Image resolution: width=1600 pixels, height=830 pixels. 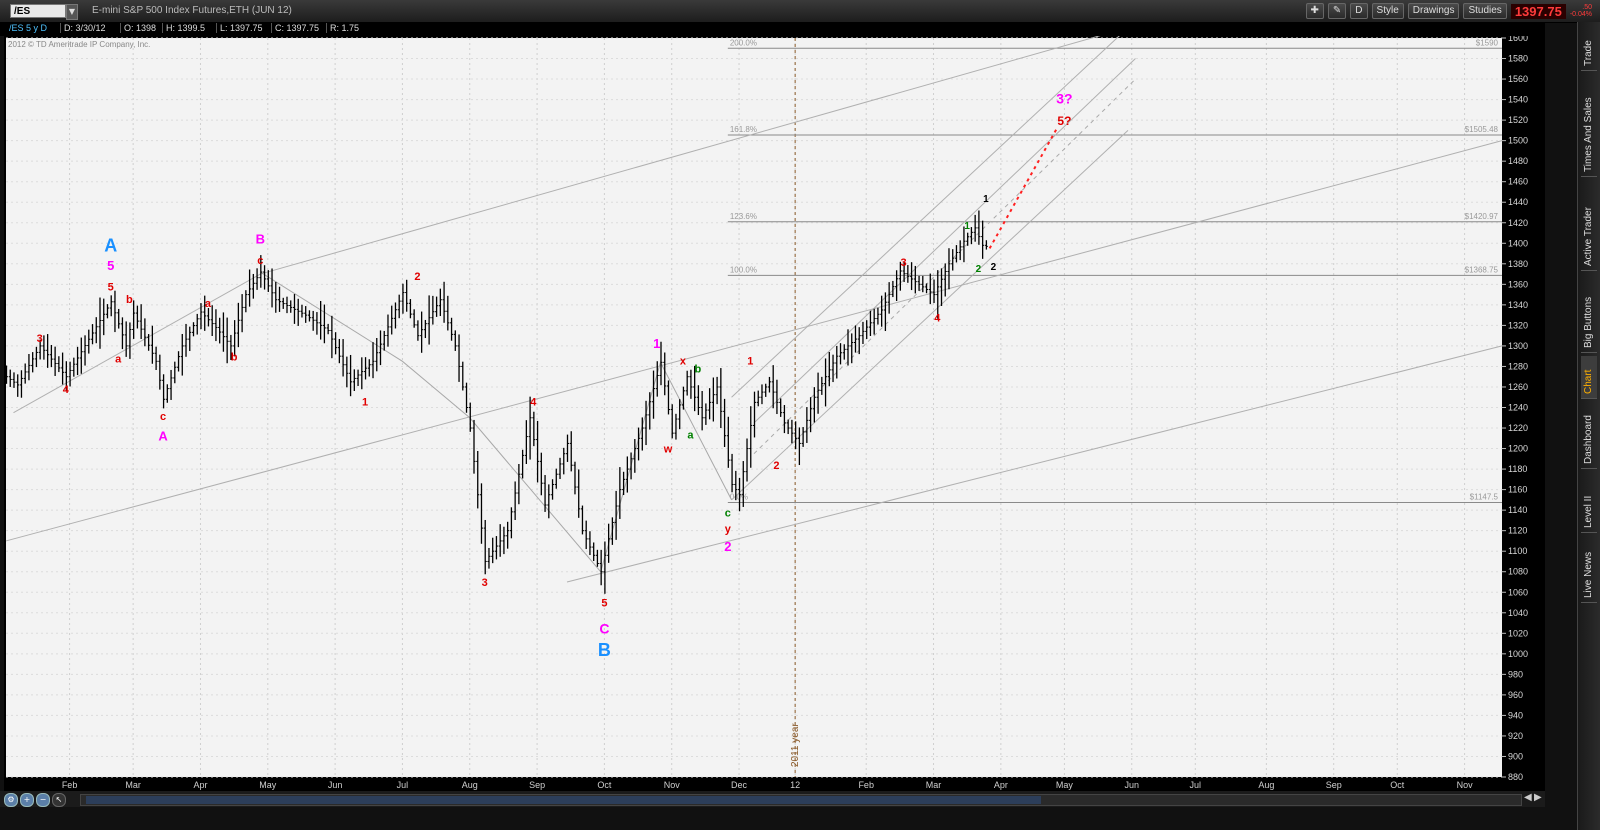 What do you see at coordinates (43, 800) in the screenshot?
I see `zoom-out-icon: −` at bounding box center [43, 800].